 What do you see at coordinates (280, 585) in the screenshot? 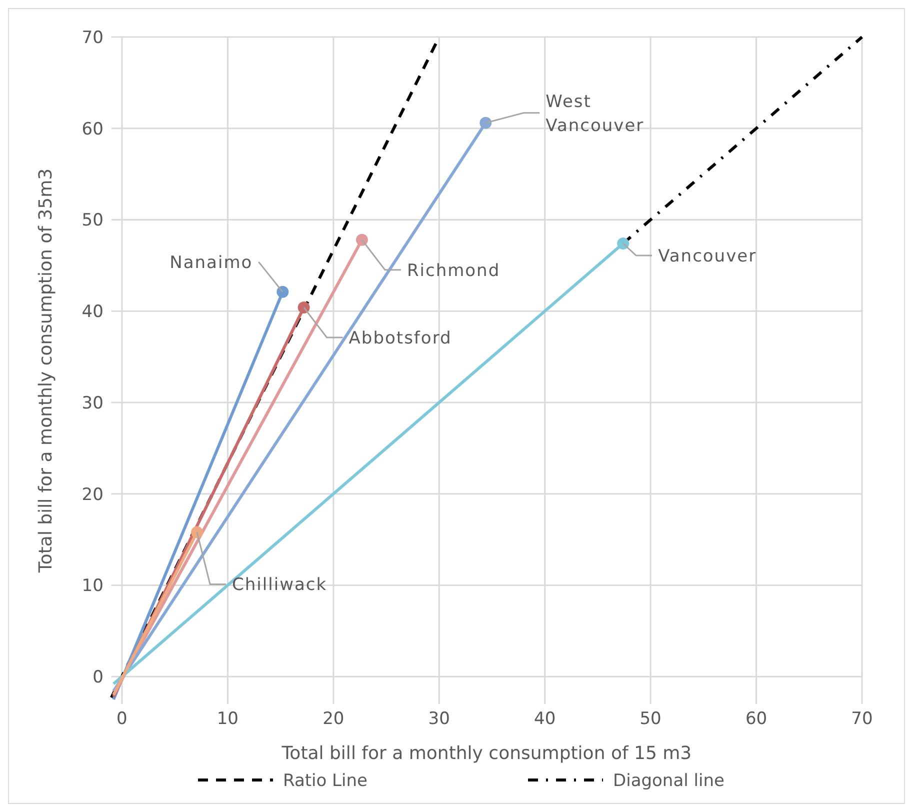
I see `text: Chilliwack` at bounding box center [280, 585].